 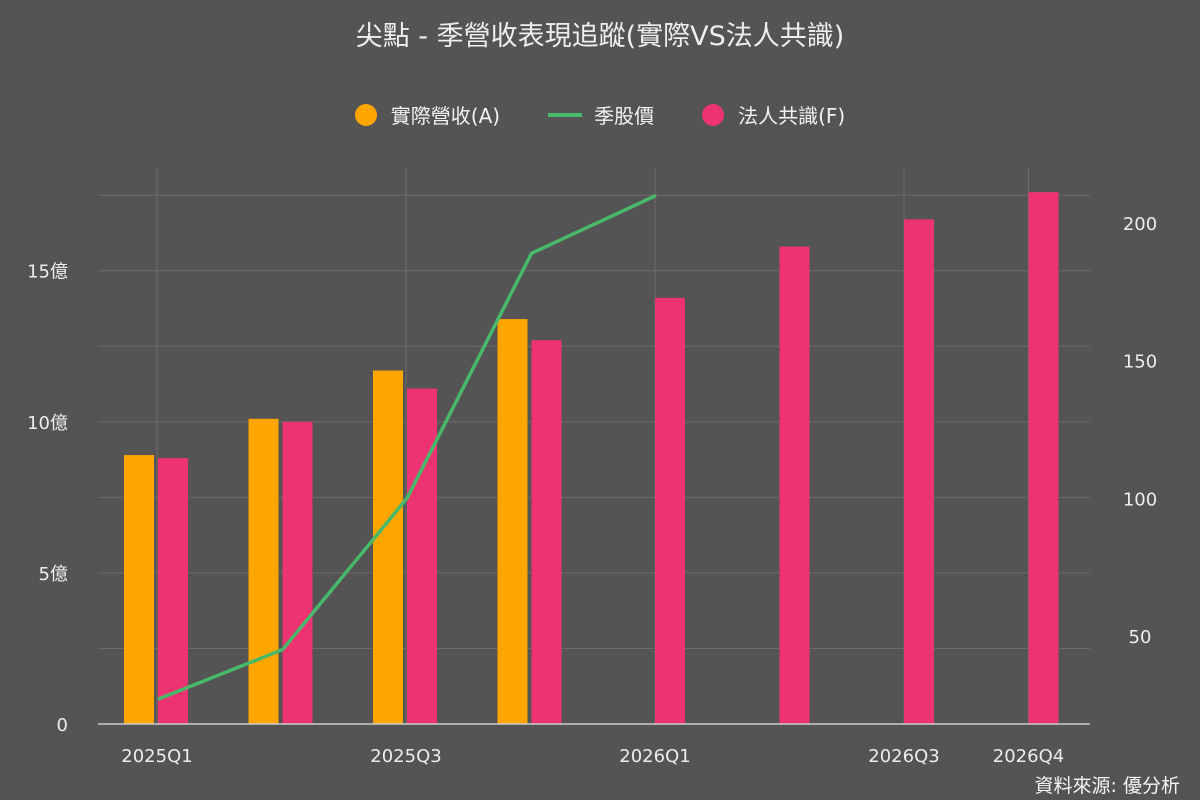 What do you see at coordinates (365, 114) in the screenshot?
I see `legend-swatch-actual` at bounding box center [365, 114].